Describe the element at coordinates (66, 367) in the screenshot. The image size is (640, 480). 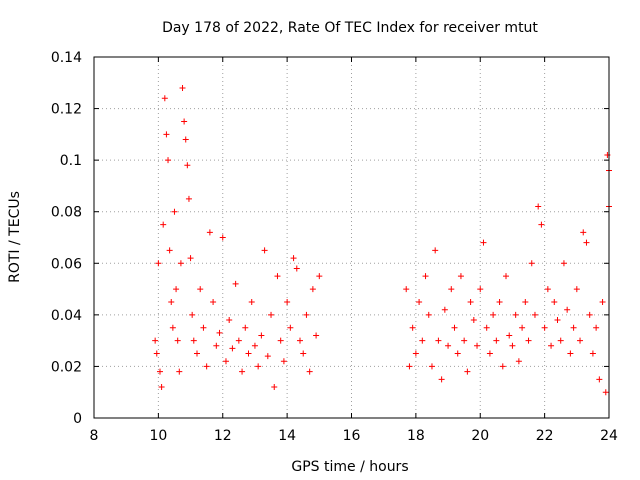
I see `y-tick-label: 0.02` at that location.